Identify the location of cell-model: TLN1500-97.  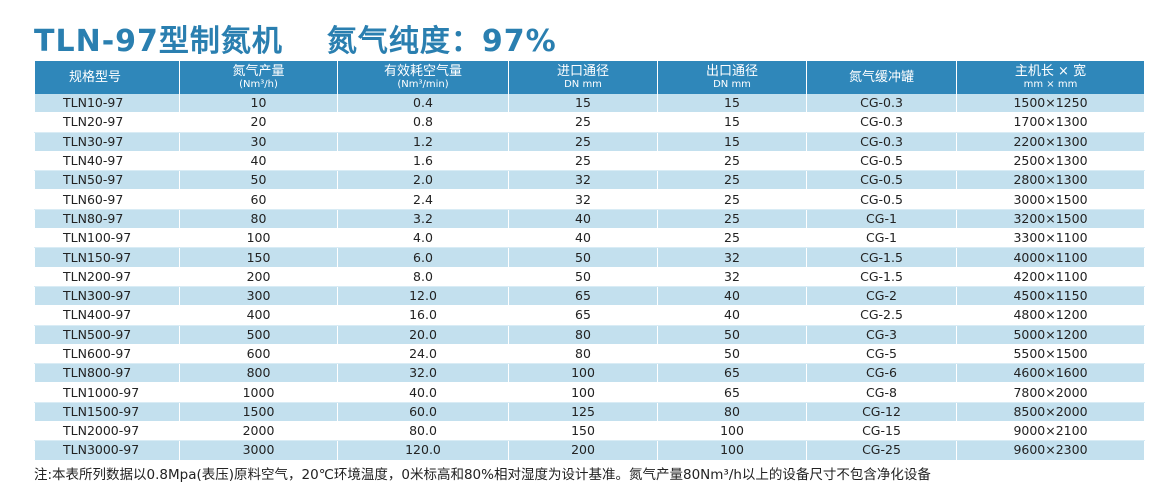
(107, 412).